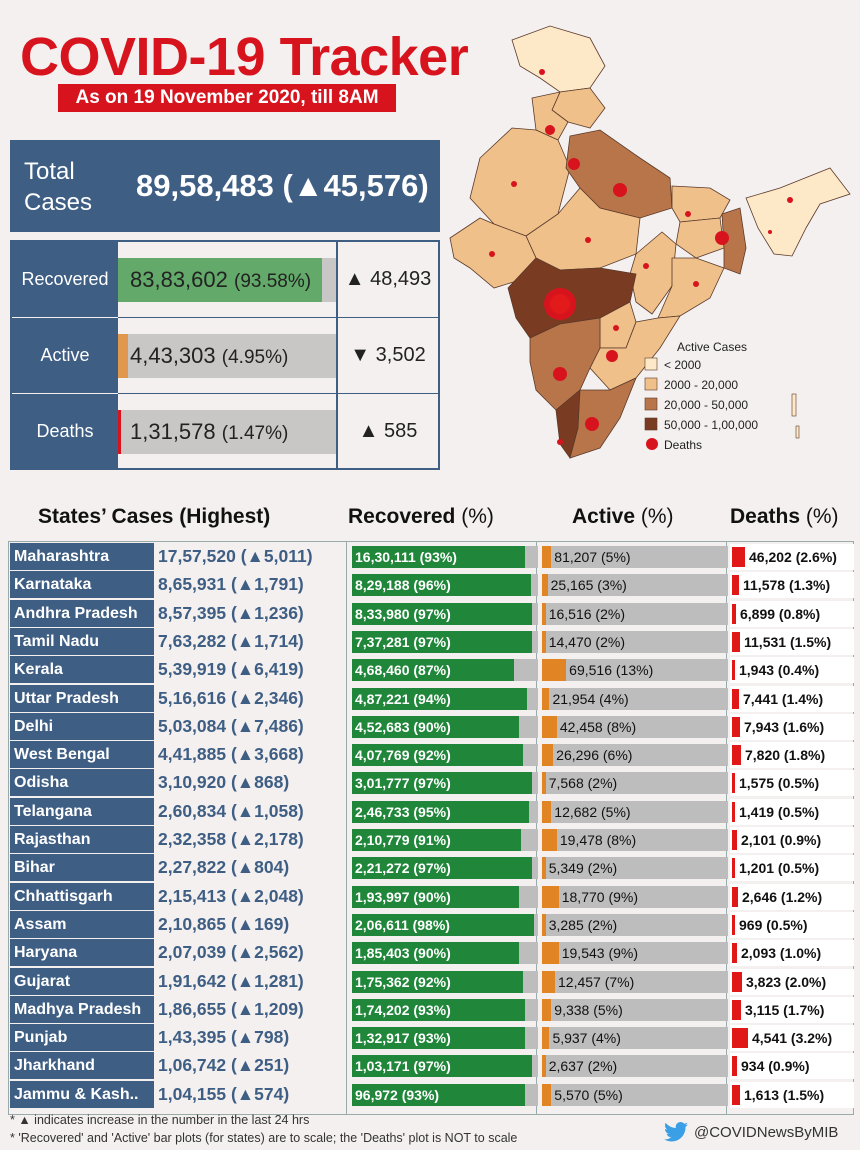 The width and height of the screenshot is (860, 1150). I want to click on state-cases: 2,15,413 (▲2,048), so click(231, 895).